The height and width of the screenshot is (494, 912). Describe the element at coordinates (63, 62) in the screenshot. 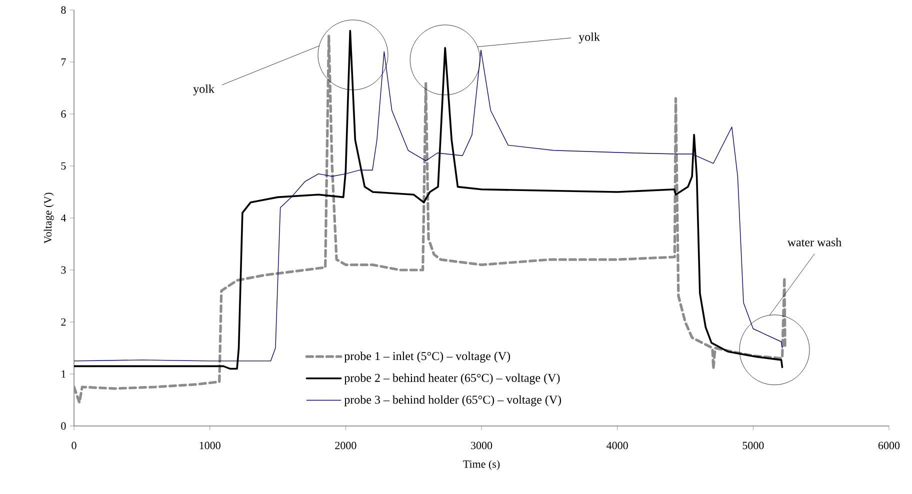

I see `y-tick-label: 7` at that location.